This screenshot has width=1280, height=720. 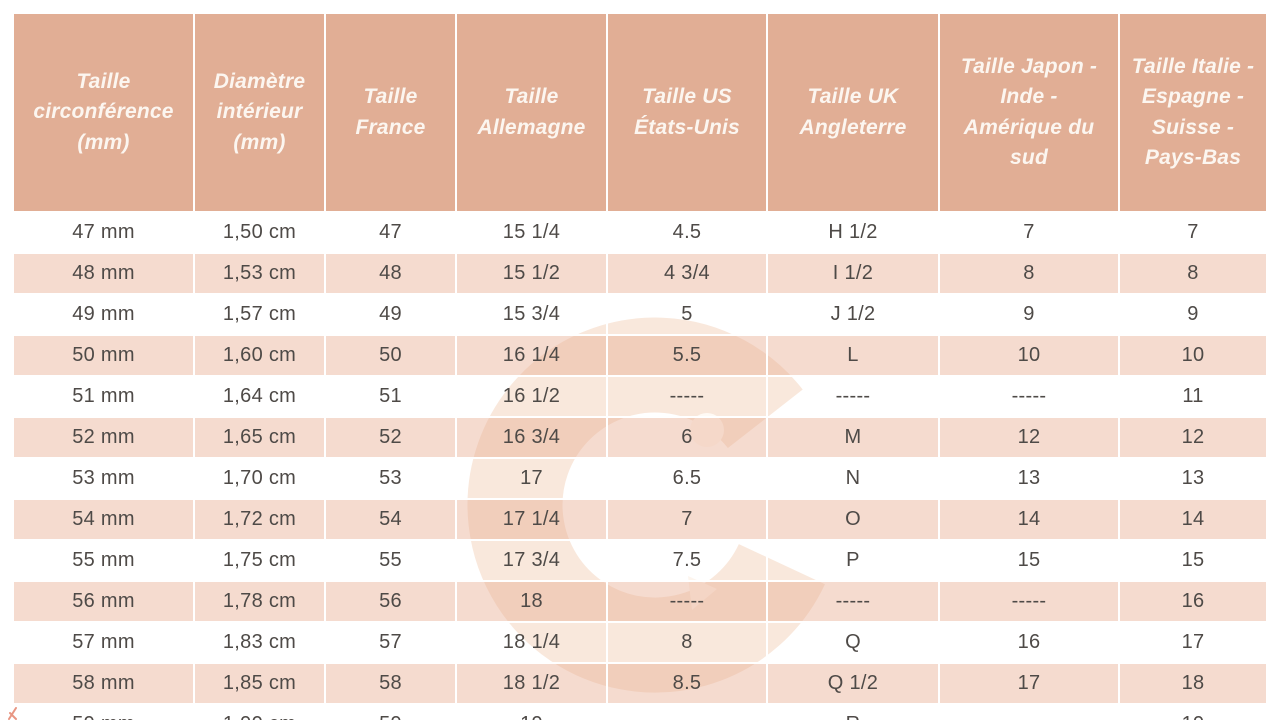 I want to click on table-cell: 15 1/2, so click(x=532, y=274).